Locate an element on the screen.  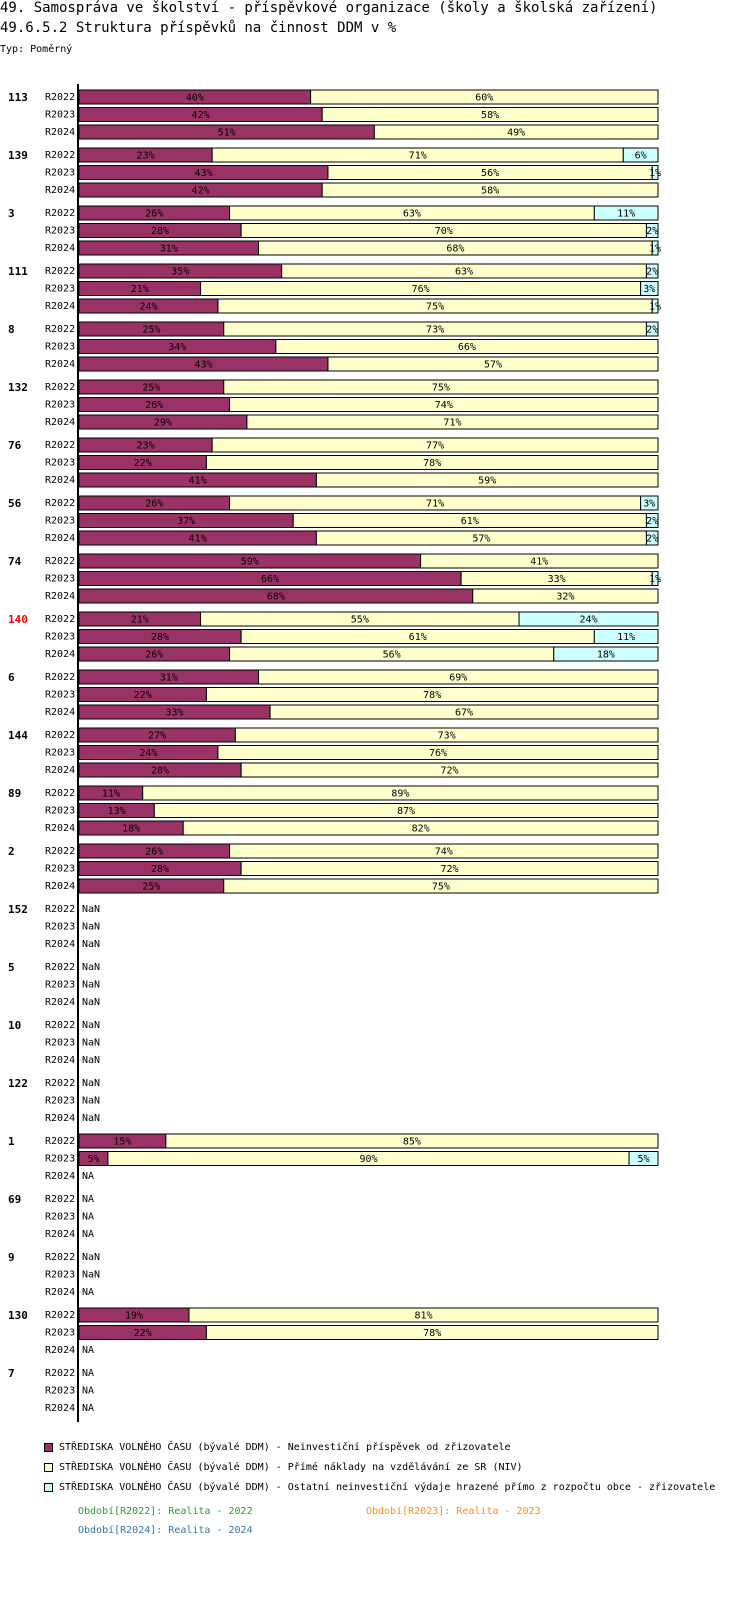
bar-value-label: 27% is located at coordinates (157, 736).